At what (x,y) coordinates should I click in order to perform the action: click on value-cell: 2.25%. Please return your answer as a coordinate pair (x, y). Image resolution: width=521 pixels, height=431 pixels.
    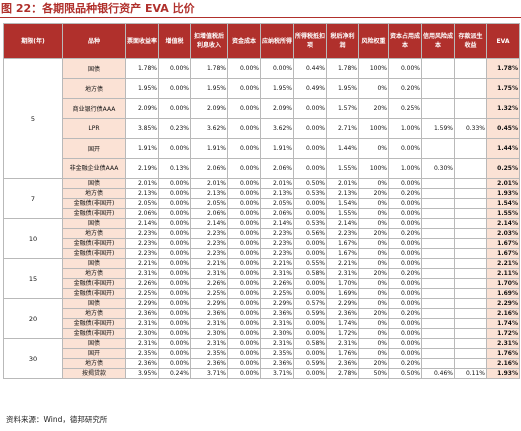
    Looking at the image, I should click on (277, 293).